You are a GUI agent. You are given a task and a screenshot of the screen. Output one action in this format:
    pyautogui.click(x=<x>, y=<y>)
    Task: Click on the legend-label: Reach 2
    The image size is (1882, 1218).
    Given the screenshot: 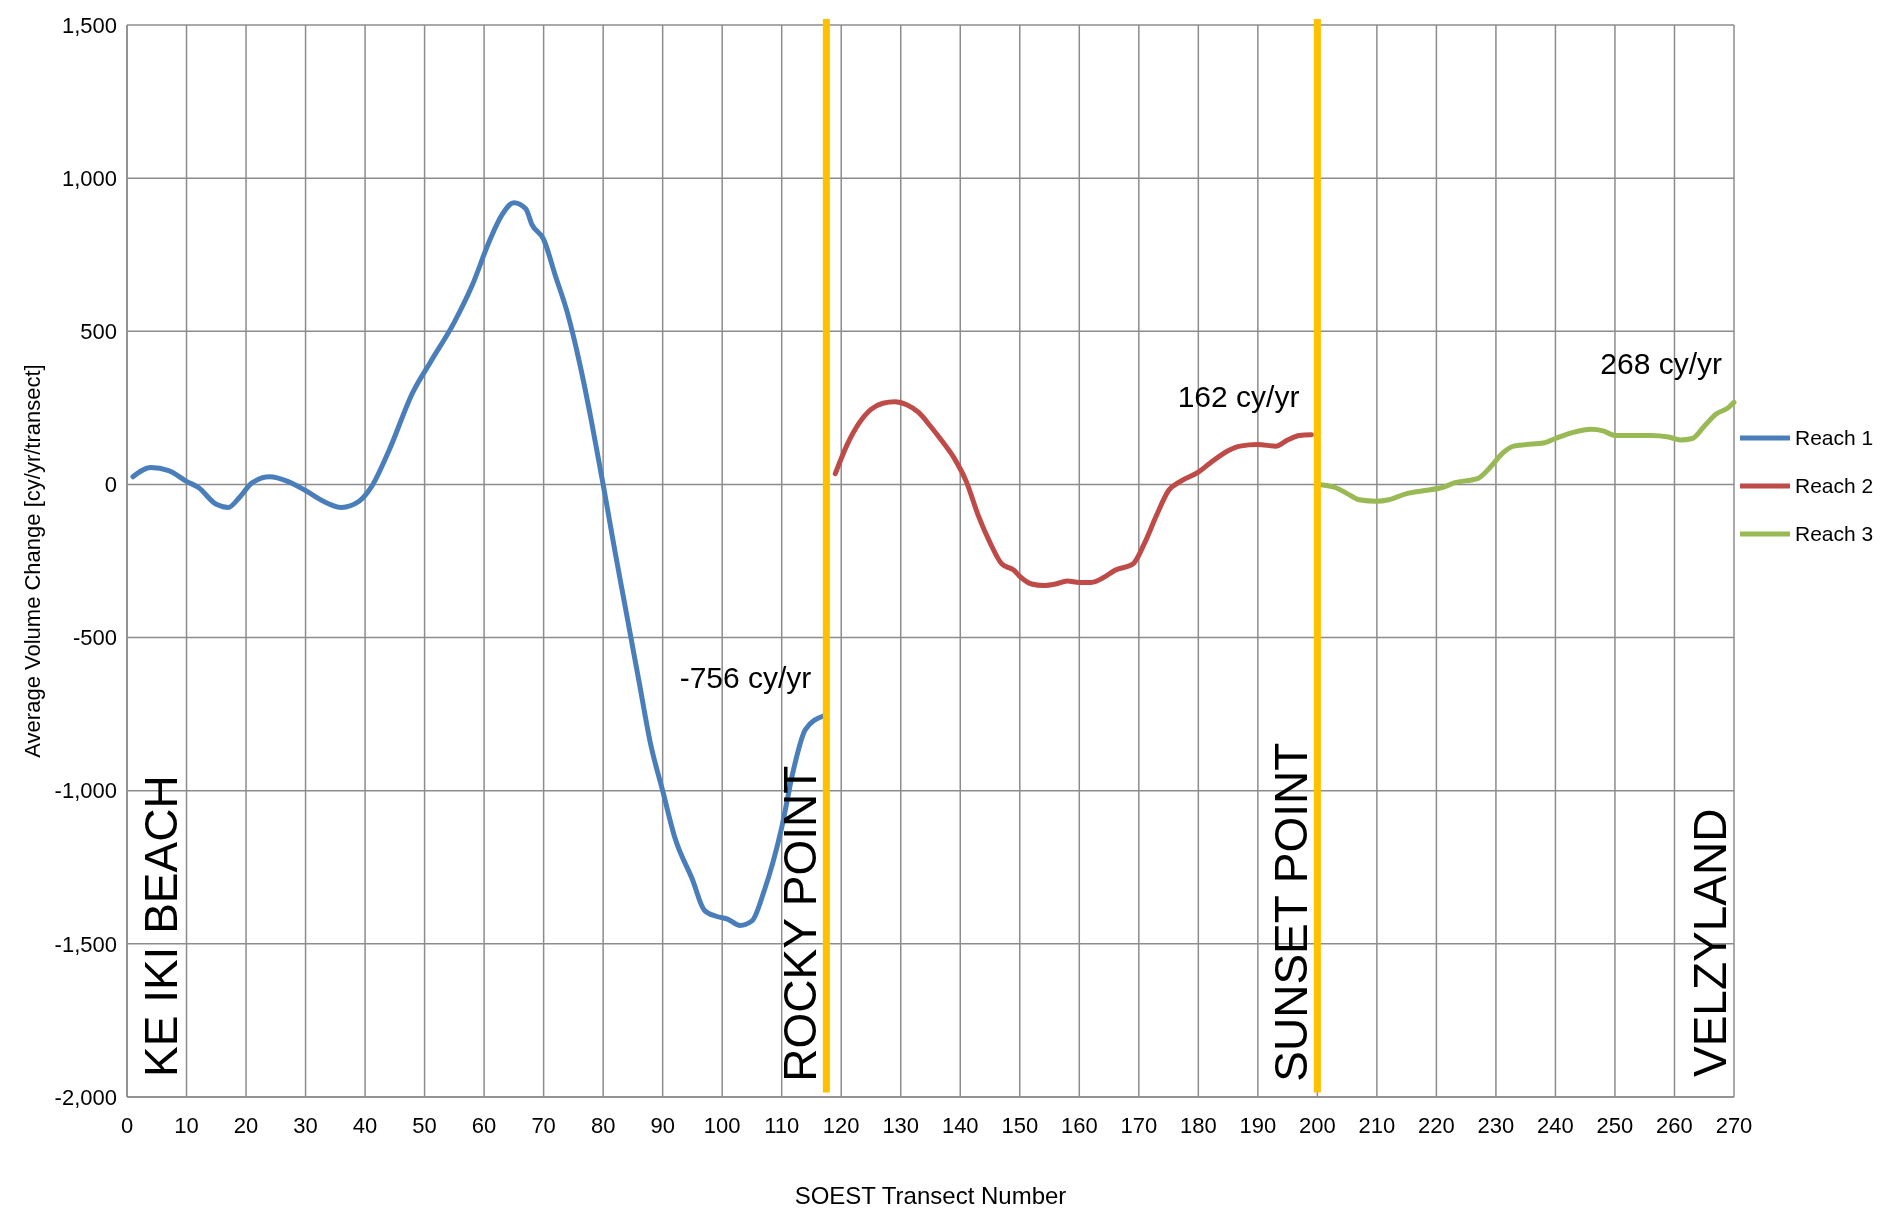 What is the action you would take?
    pyautogui.click(x=1834, y=486)
    